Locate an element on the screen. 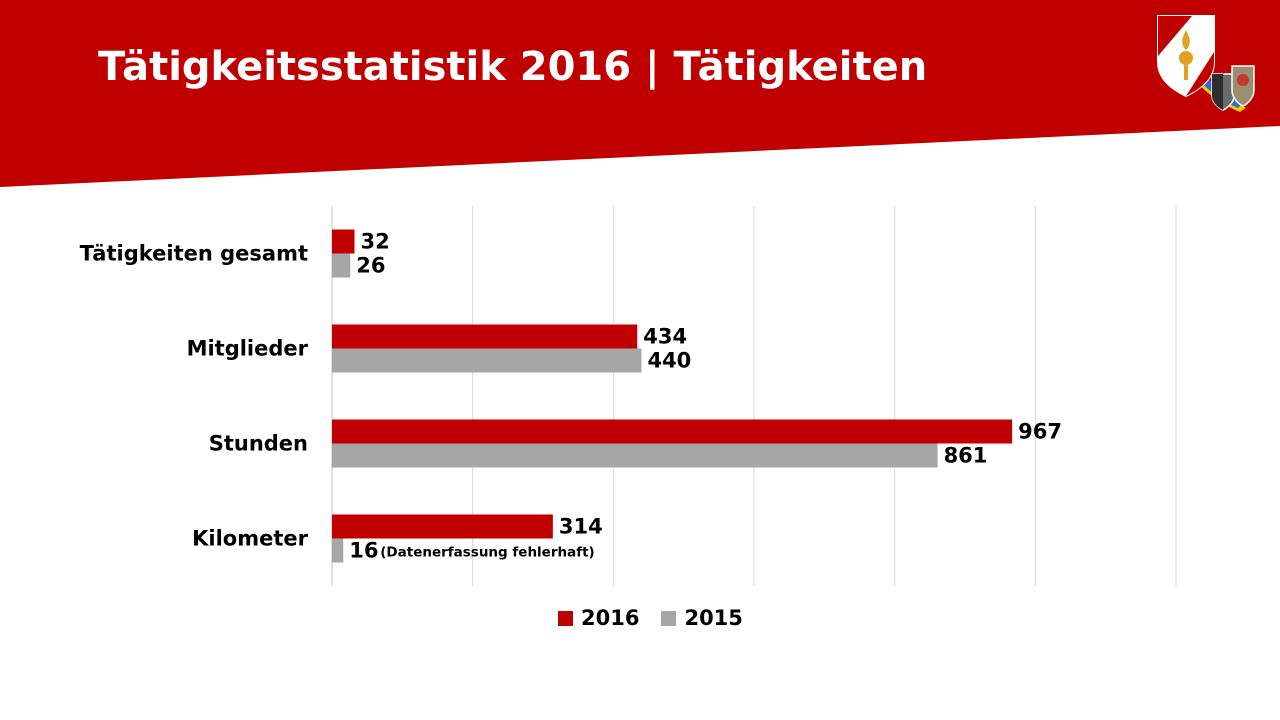 The height and width of the screenshot is (720, 1280). category-label: Tätigkeiten gesamt is located at coordinates (194, 254).